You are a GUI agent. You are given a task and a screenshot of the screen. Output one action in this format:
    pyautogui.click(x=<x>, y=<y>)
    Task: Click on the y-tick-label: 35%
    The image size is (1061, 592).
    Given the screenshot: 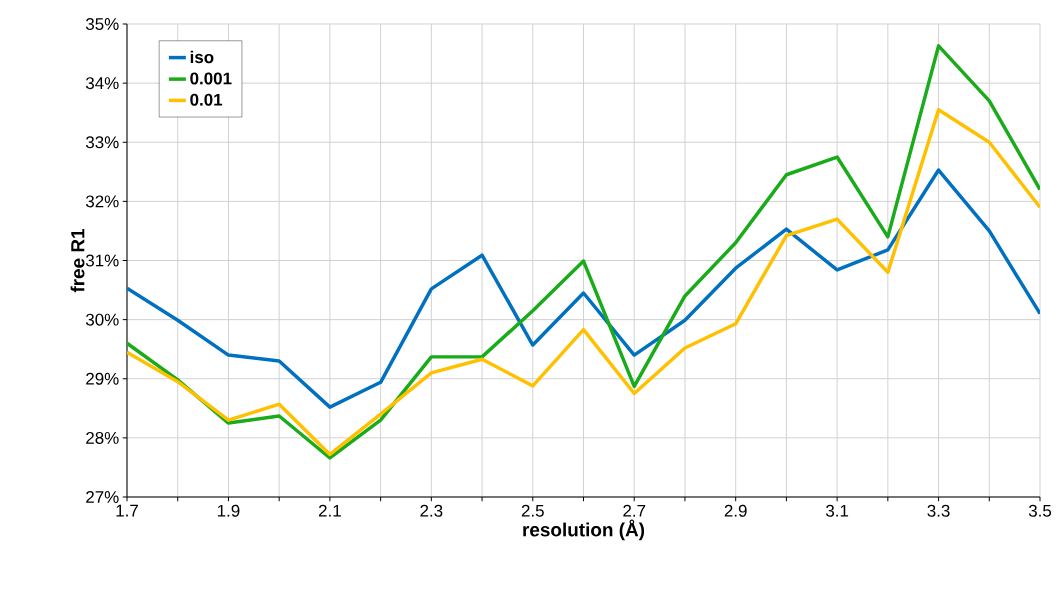 What is the action you would take?
    pyautogui.click(x=102, y=24)
    